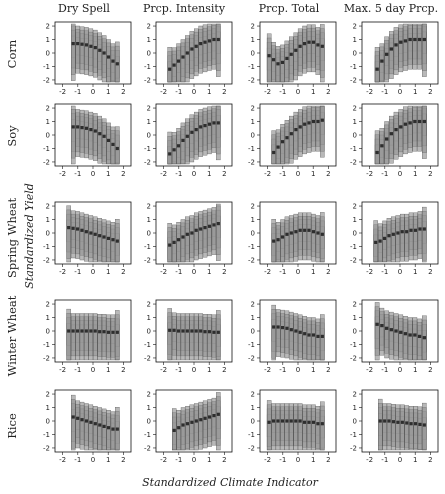  What do you see at coordinates (149, 220) in the screenshot?
I see `y-tick-label: 1` at bounding box center [149, 220].